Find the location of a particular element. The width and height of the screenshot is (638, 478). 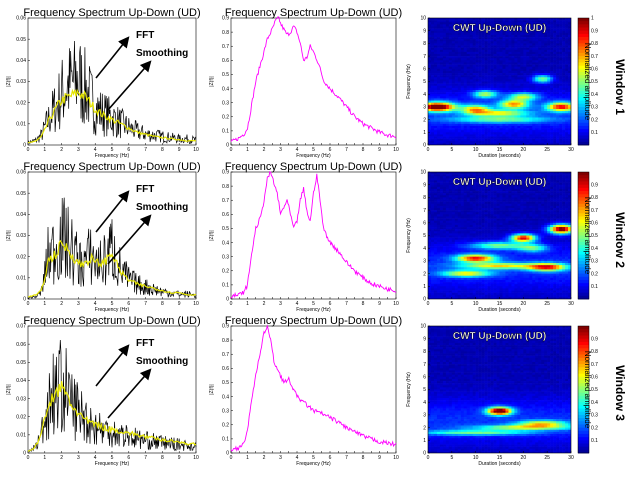

y-tick-label: 0.6 is located at coordinates (225, 215).